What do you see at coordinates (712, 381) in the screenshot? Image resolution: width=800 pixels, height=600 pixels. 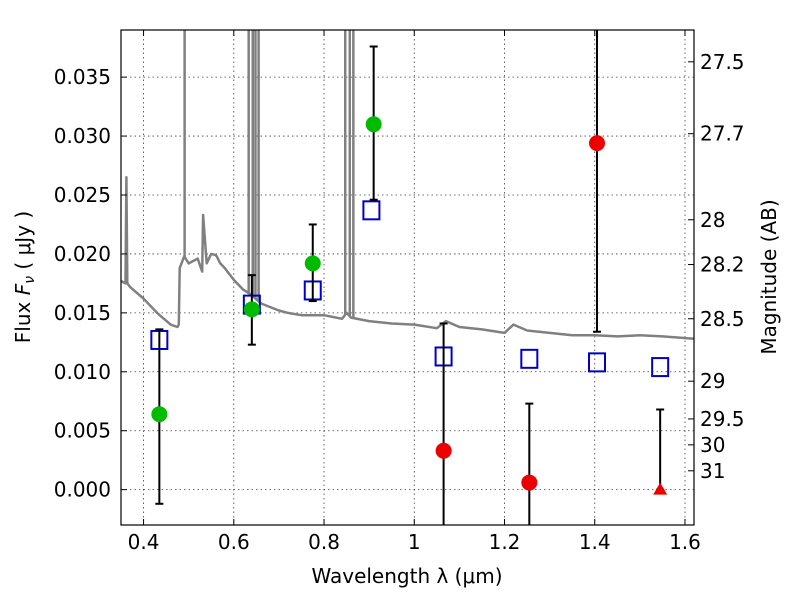 I see `y2-tick-label: 29` at bounding box center [712, 381].